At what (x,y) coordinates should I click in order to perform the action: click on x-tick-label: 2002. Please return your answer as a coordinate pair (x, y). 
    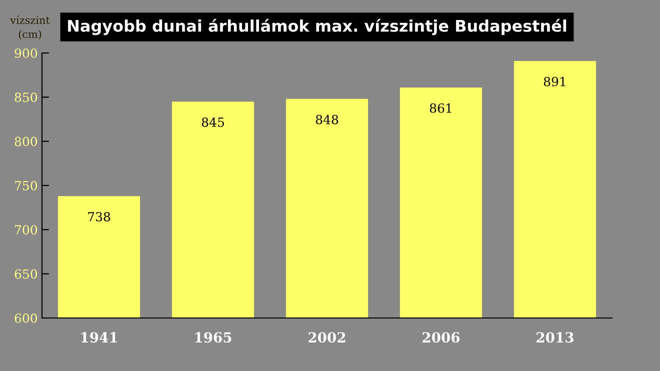
    Looking at the image, I should click on (327, 337).